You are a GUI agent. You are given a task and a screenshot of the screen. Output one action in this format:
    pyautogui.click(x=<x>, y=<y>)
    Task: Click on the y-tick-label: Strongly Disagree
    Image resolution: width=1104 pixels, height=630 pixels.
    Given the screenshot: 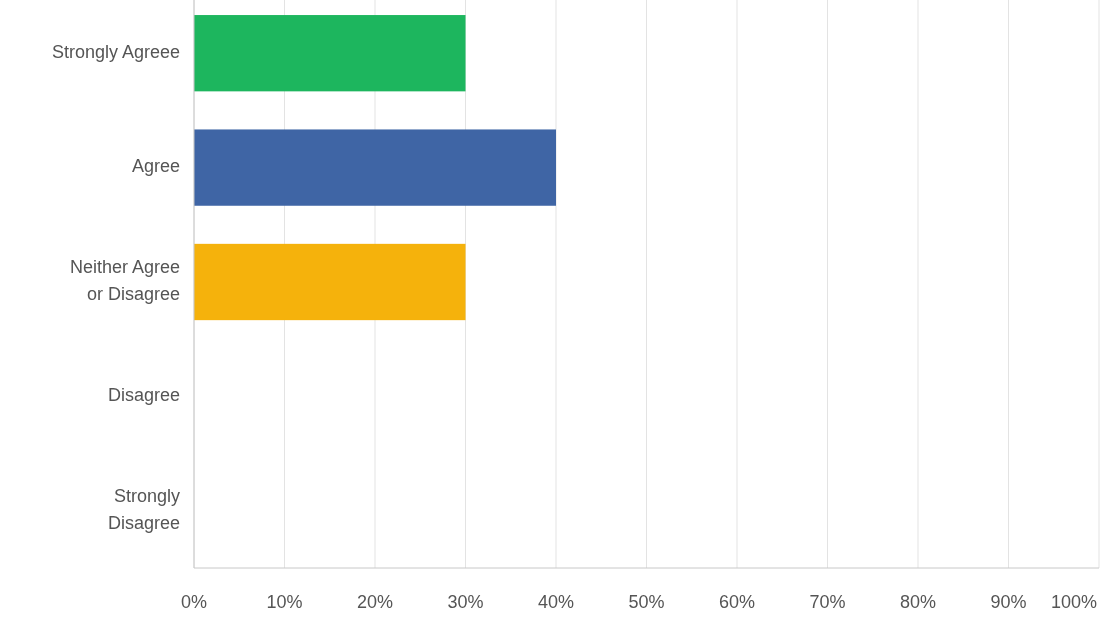 What is the action you would take?
    pyautogui.click(x=143, y=510)
    